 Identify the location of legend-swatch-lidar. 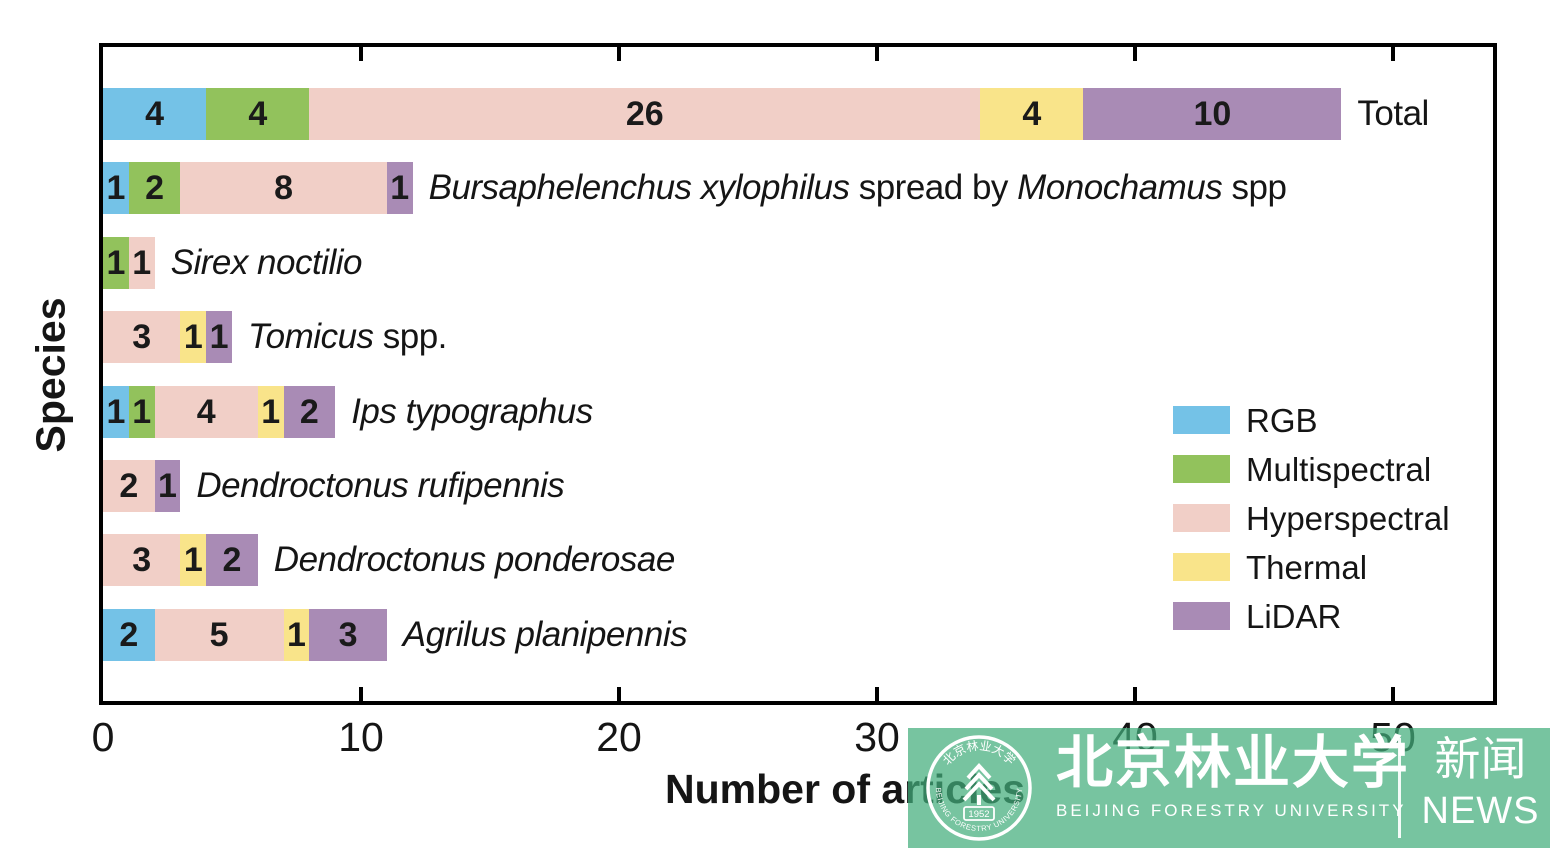
(1201, 616).